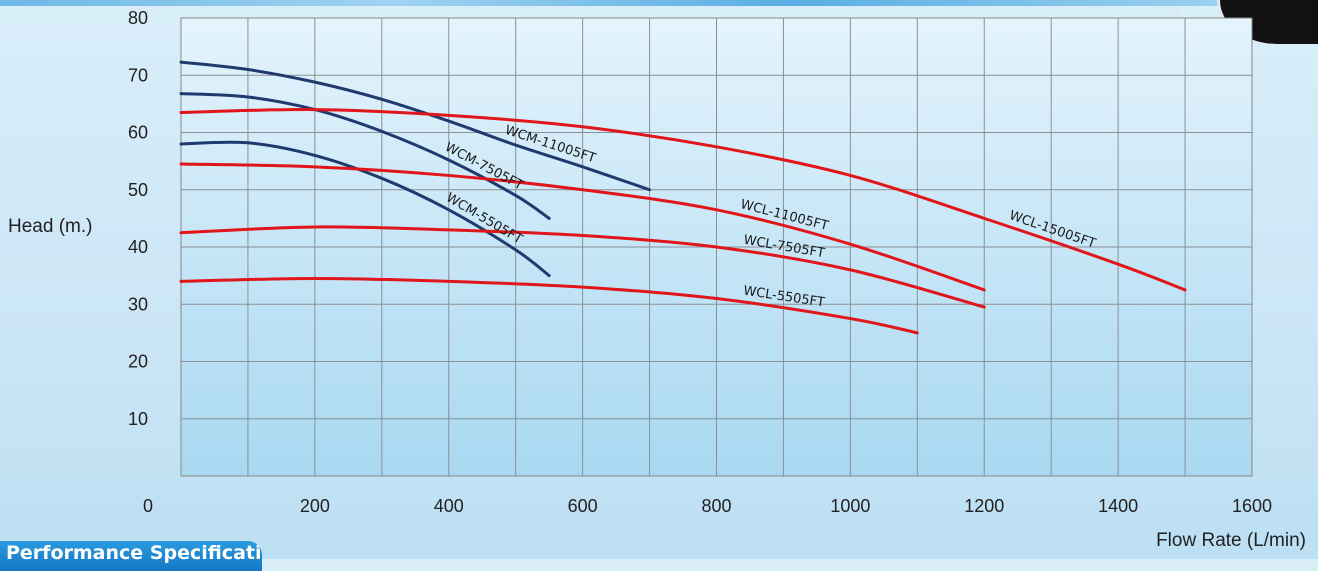 The image size is (1318, 571). Describe the element at coordinates (138, 362) in the screenshot. I see `y-tick-label: 20` at that location.